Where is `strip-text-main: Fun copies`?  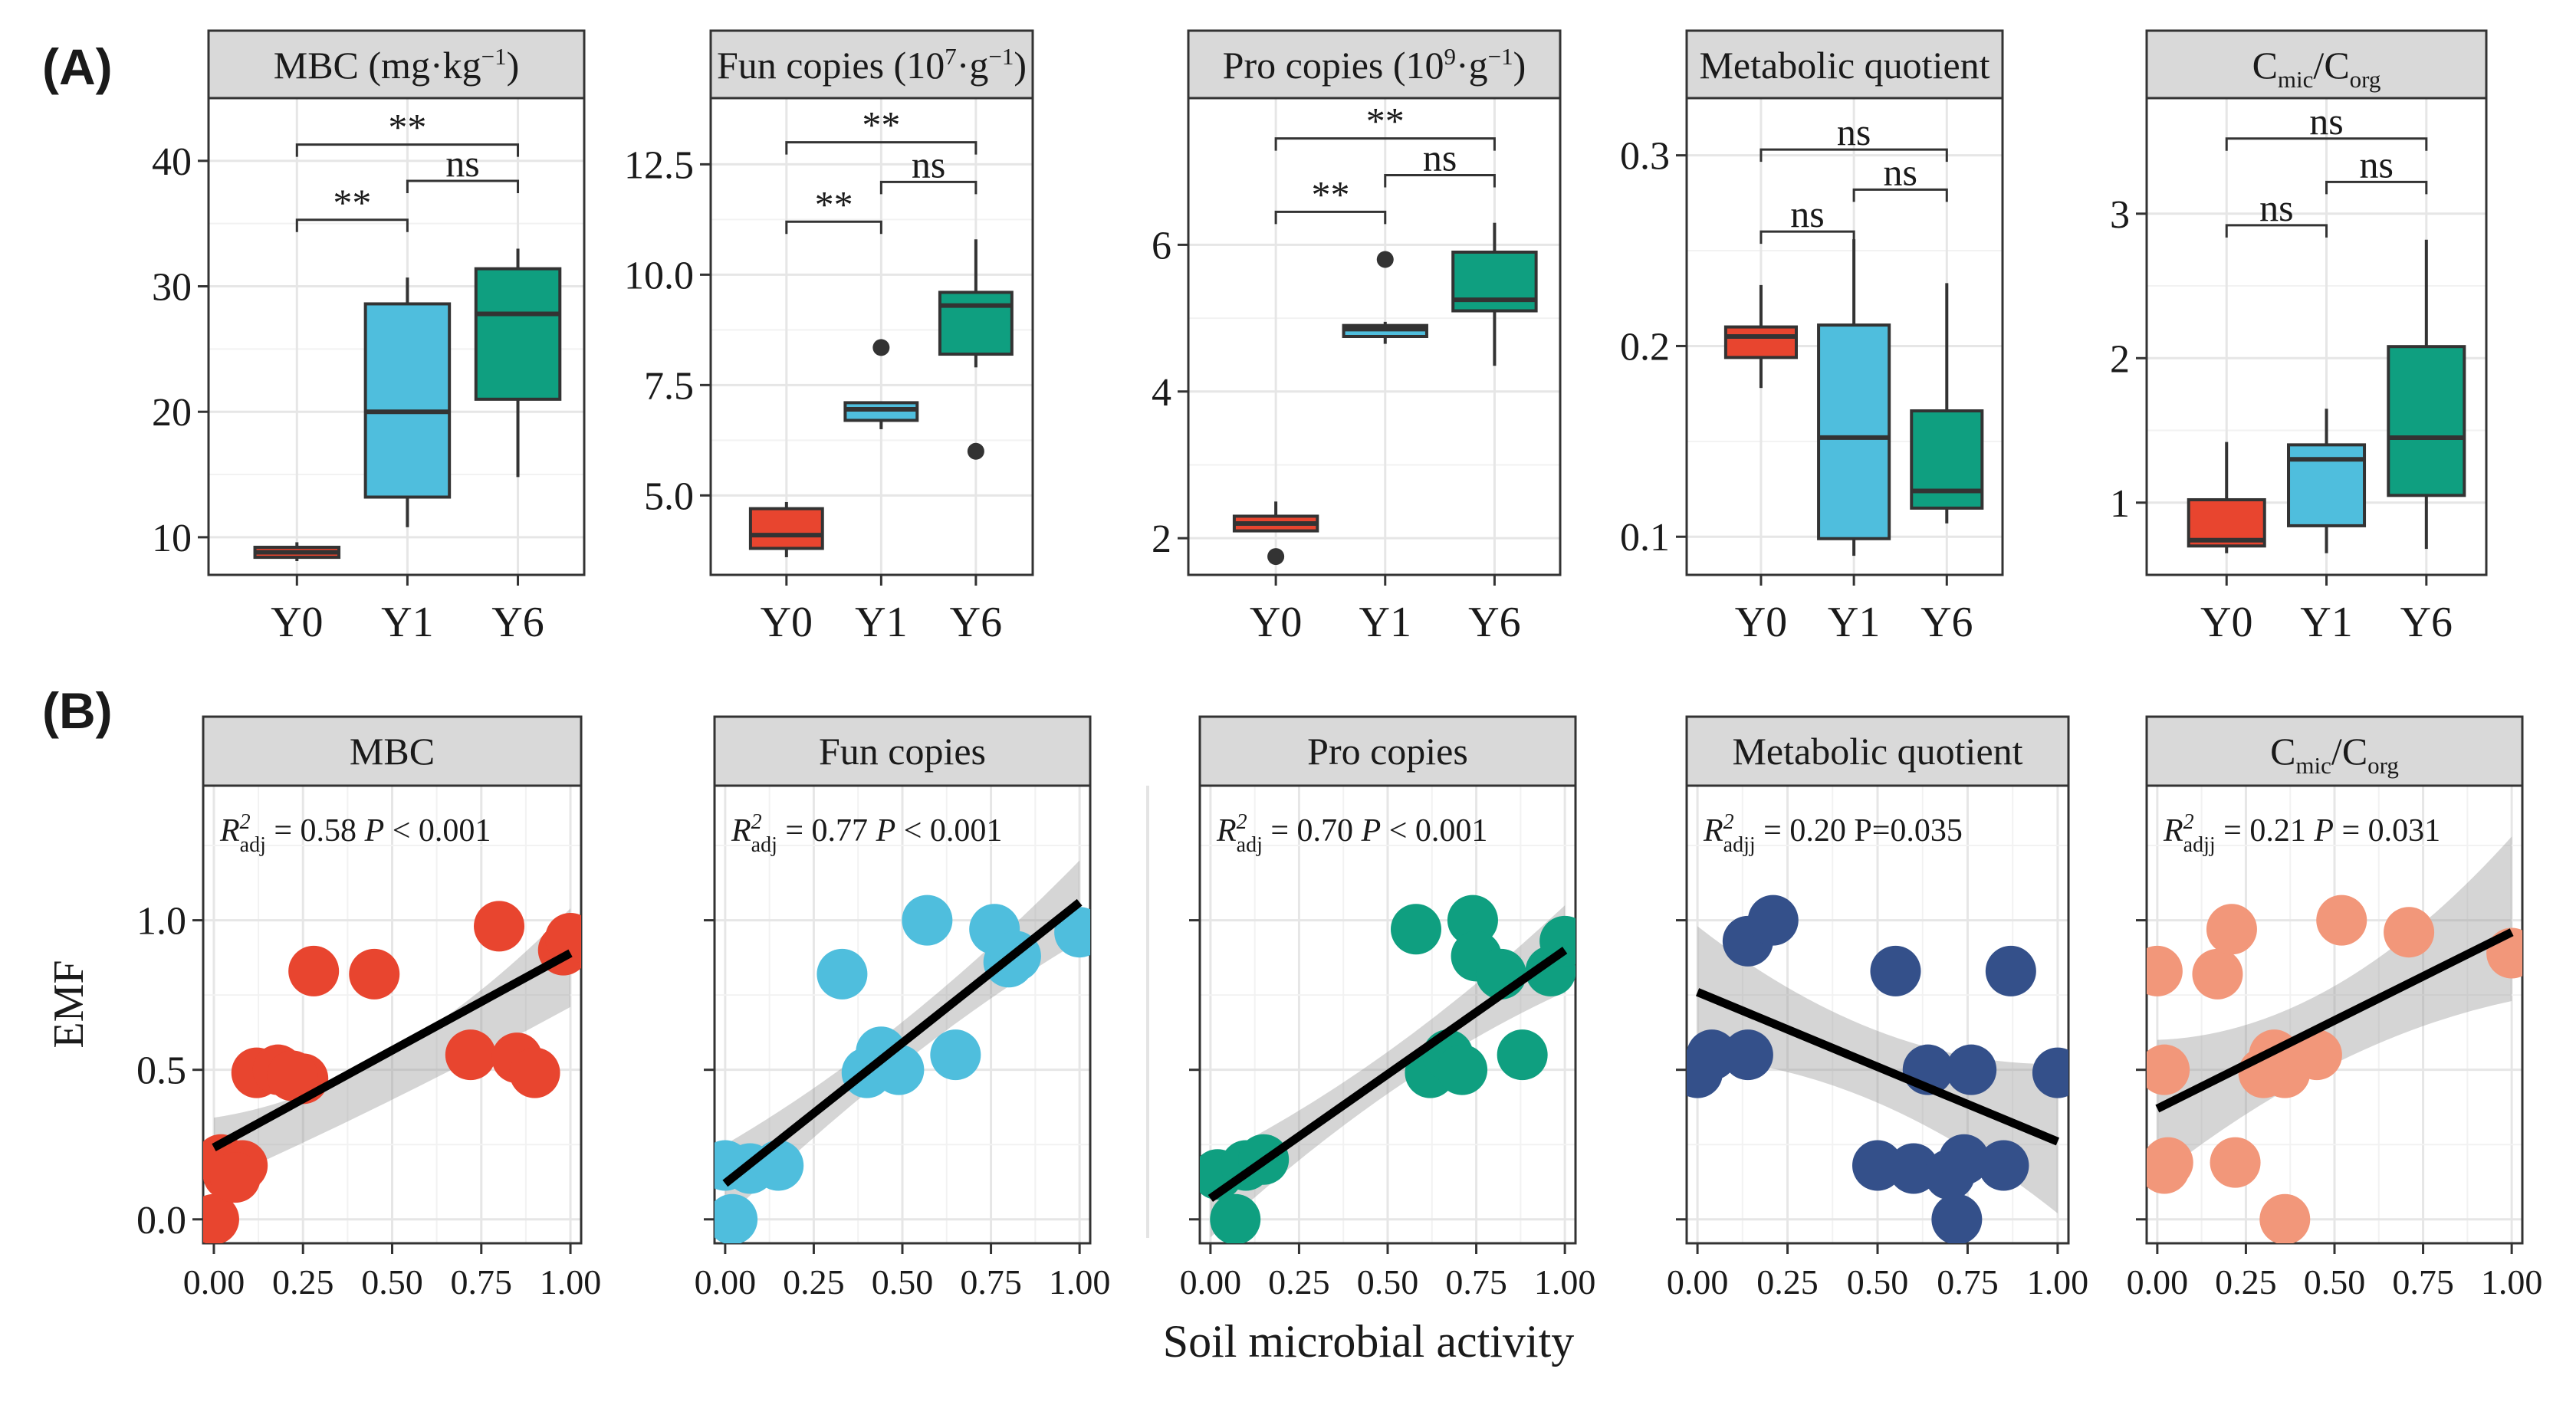
strip-text-main: Fun copies is located at coordinates (902, 752).